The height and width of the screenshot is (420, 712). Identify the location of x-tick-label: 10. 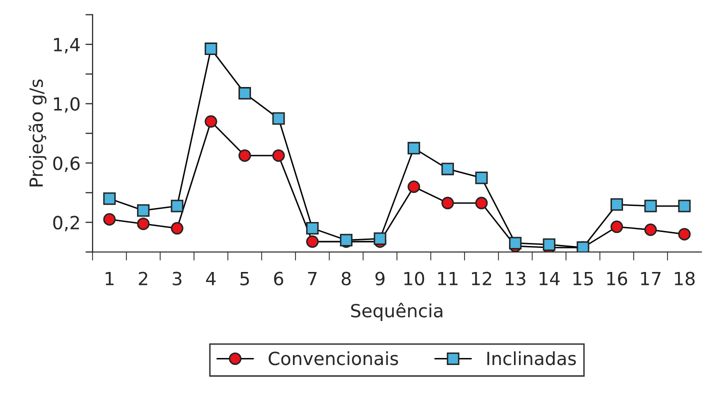
(414, 279).